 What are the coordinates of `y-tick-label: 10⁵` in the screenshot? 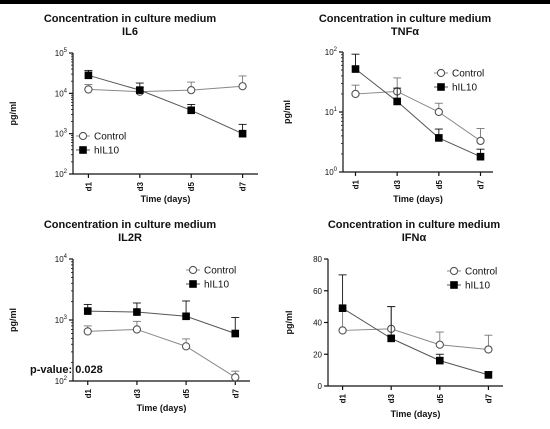 It's located at (61, 53).